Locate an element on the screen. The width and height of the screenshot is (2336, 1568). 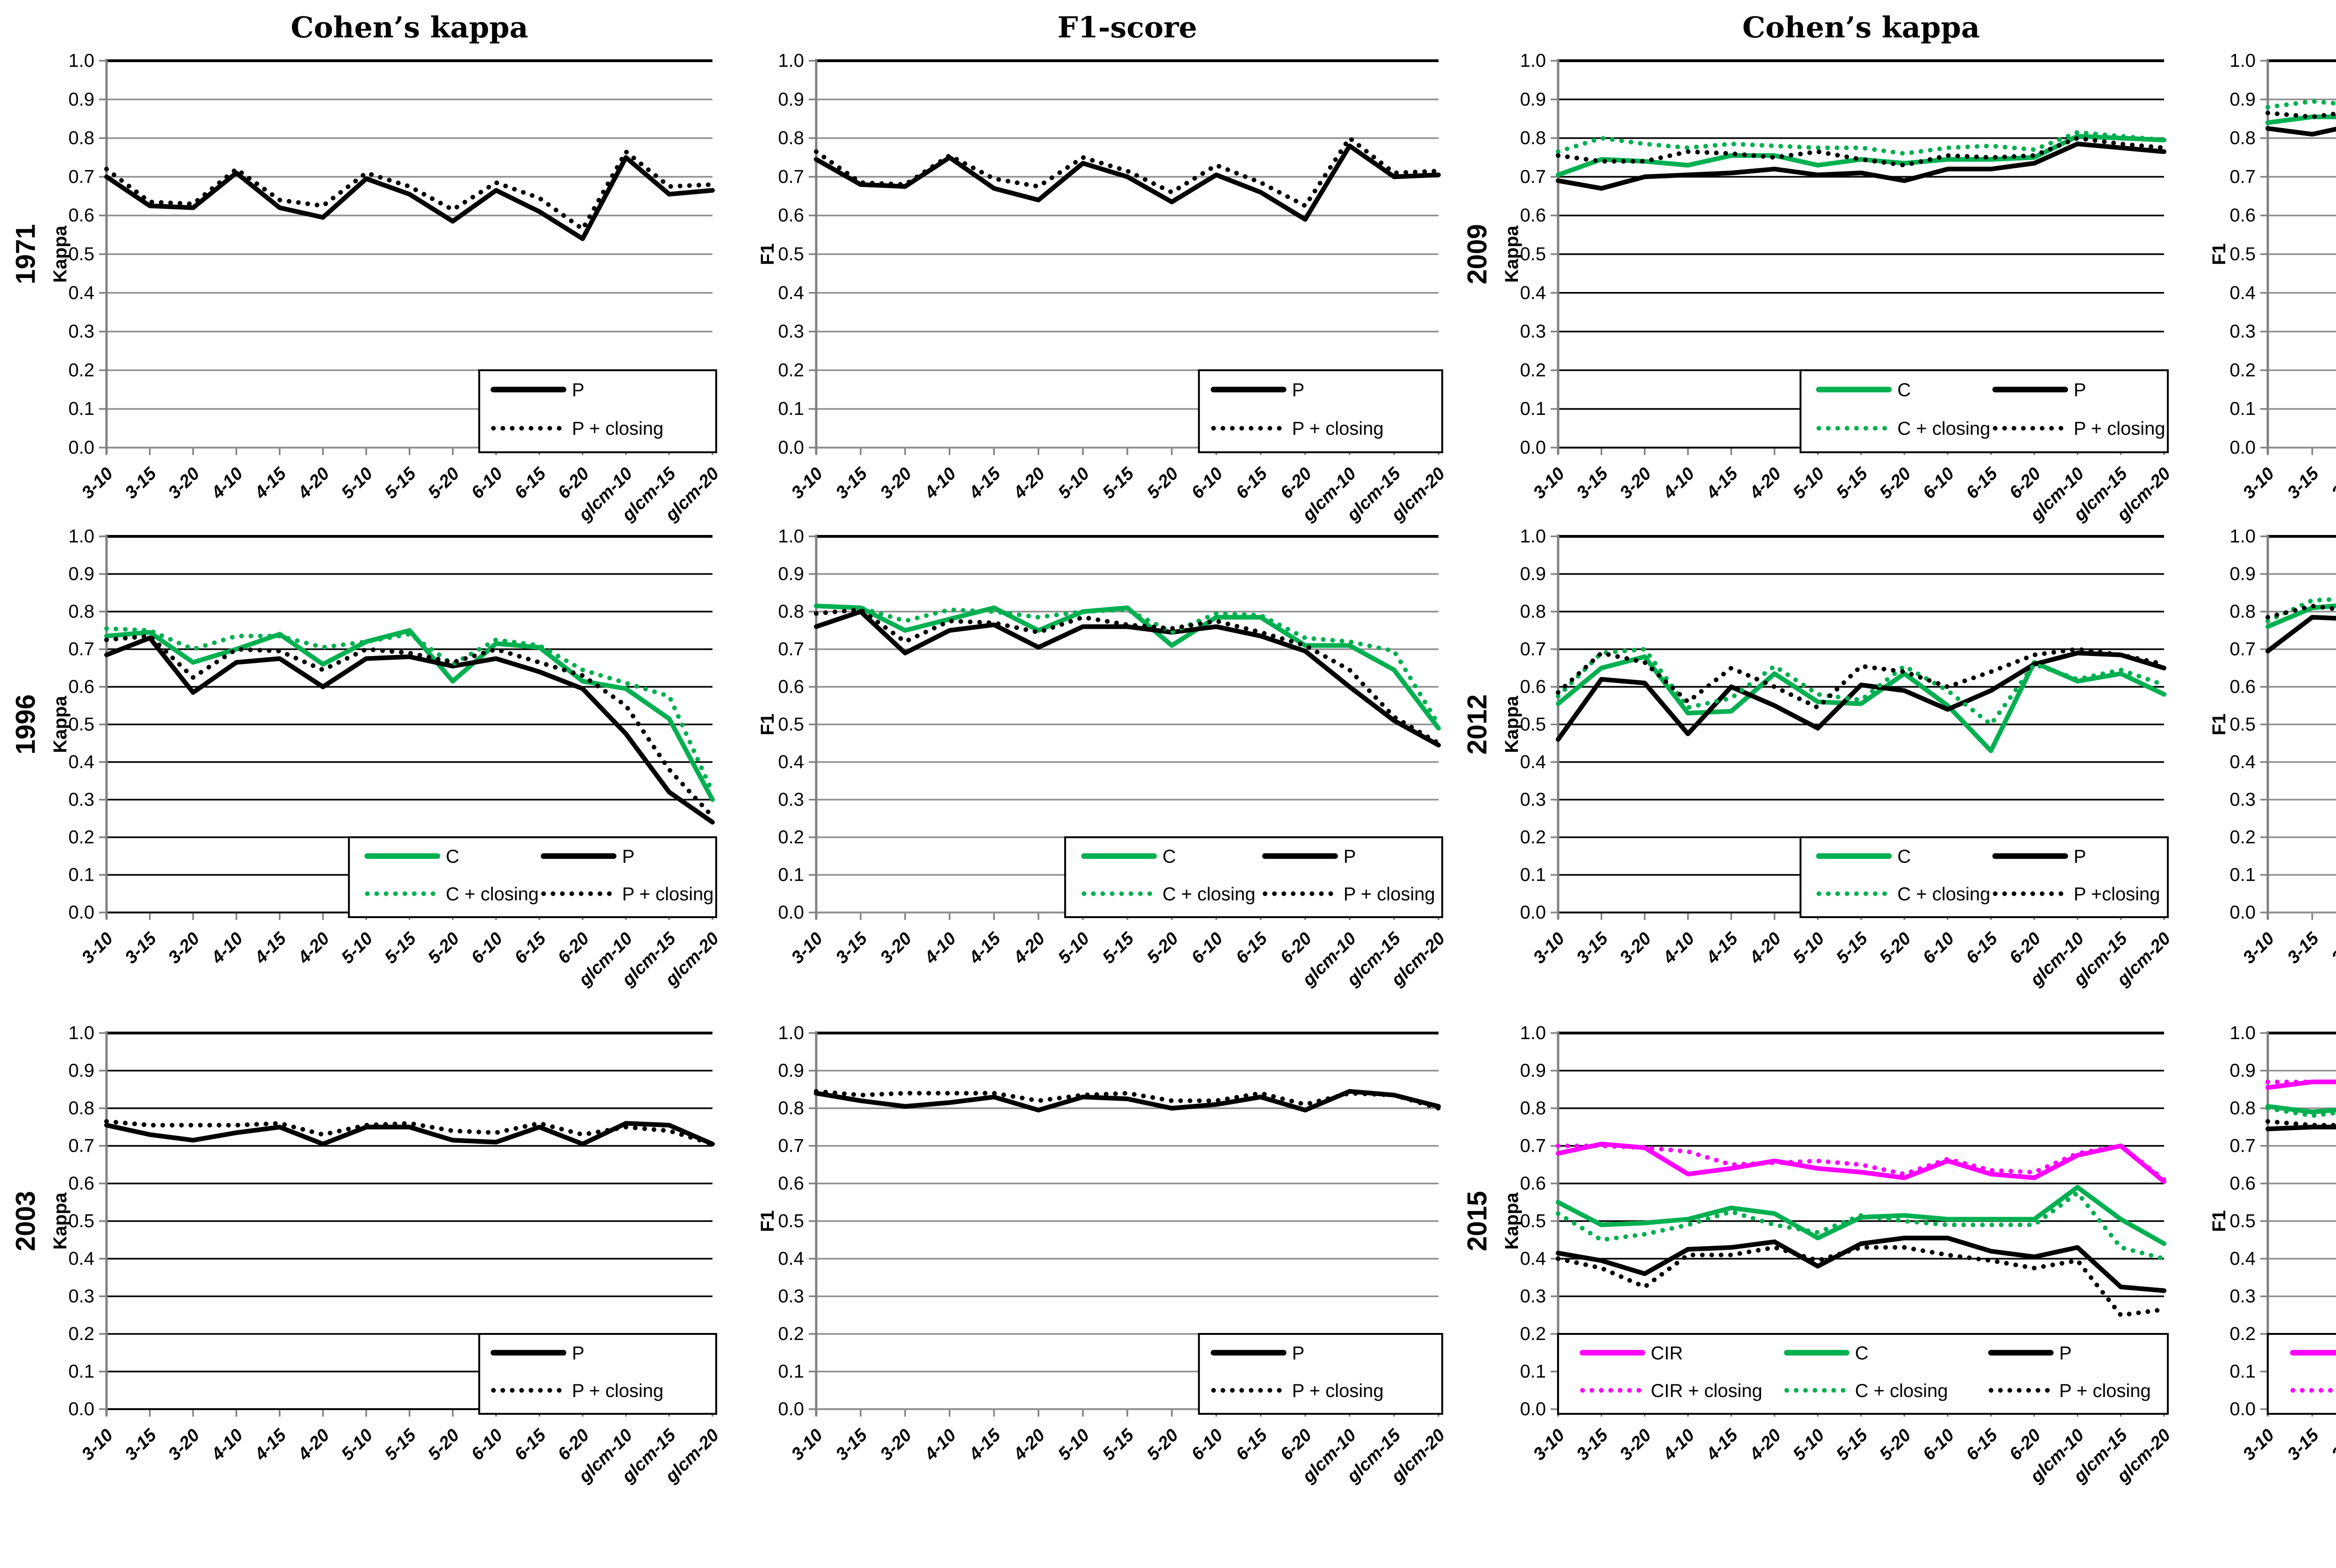
legend-label: P +closing is located at coordinates (2116, 895).